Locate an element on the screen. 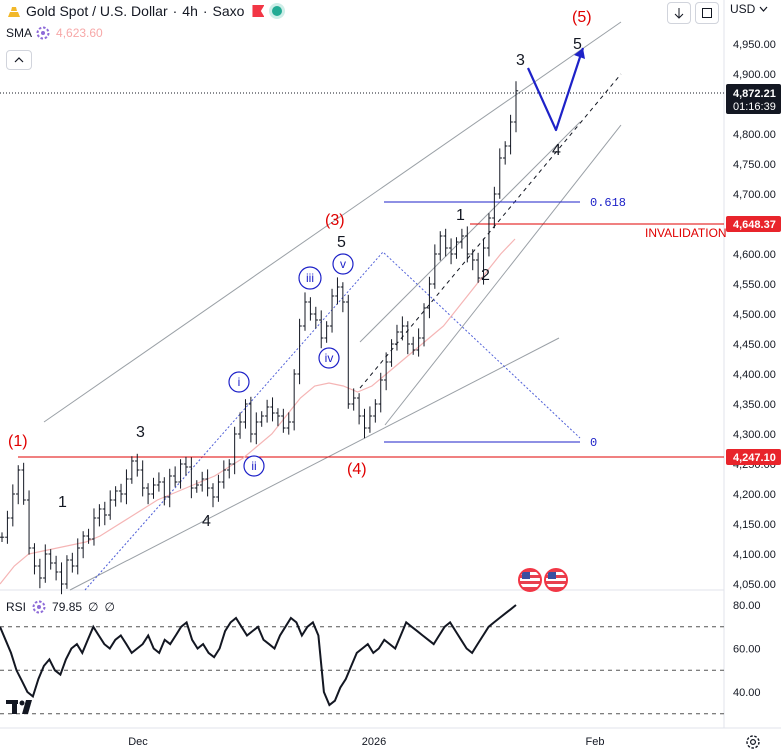 This screenshot has height=753, width=781. time-label-feb: Feb is located at coordinates (595, 742).